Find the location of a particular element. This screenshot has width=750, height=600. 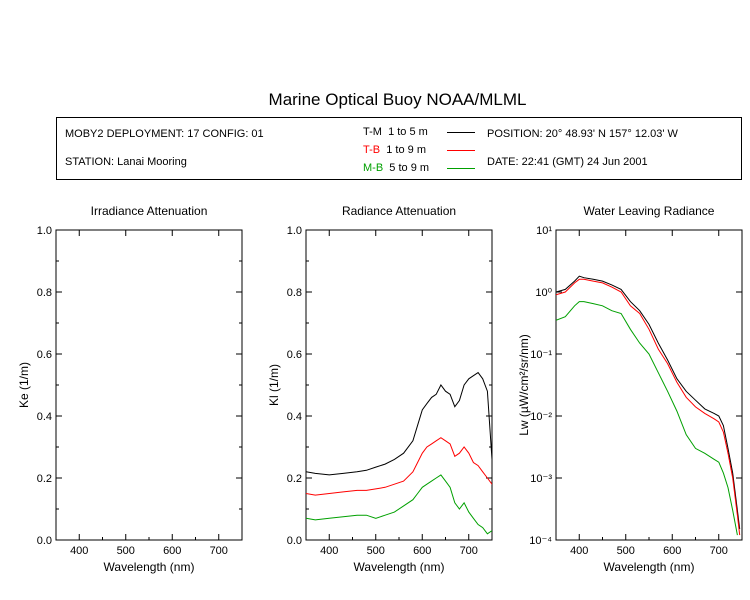

y-tick-label: 10¹ is located at coordinates (544, 231).